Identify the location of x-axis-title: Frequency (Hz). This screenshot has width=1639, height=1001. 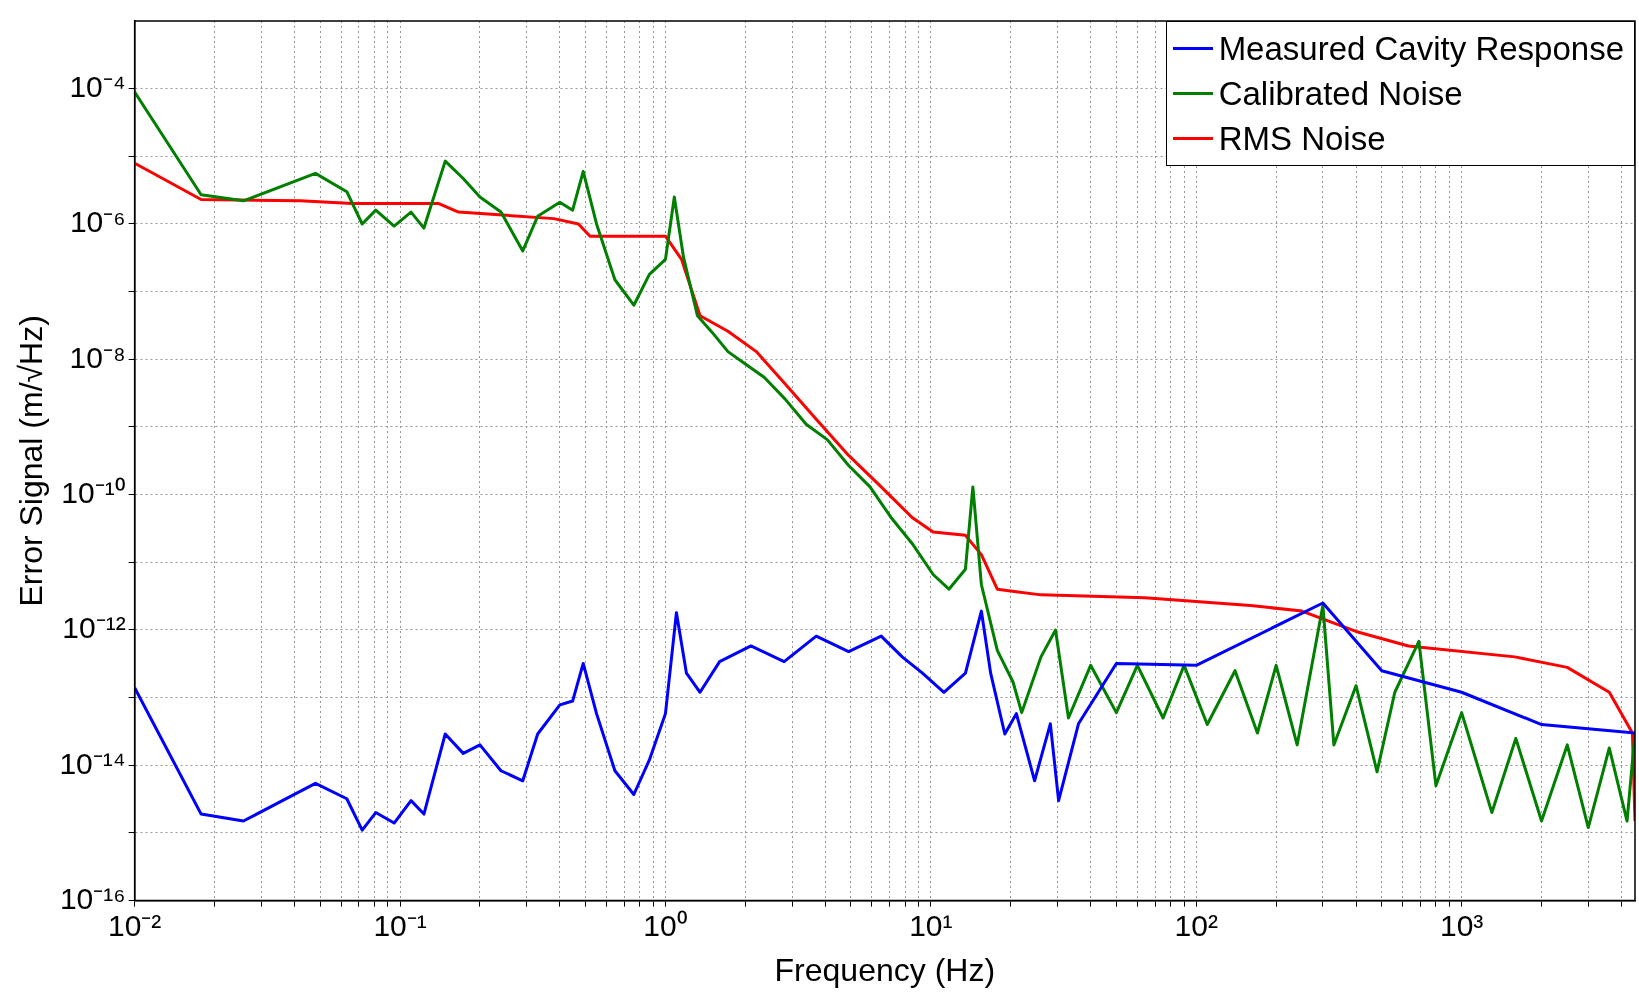
(885, 969).